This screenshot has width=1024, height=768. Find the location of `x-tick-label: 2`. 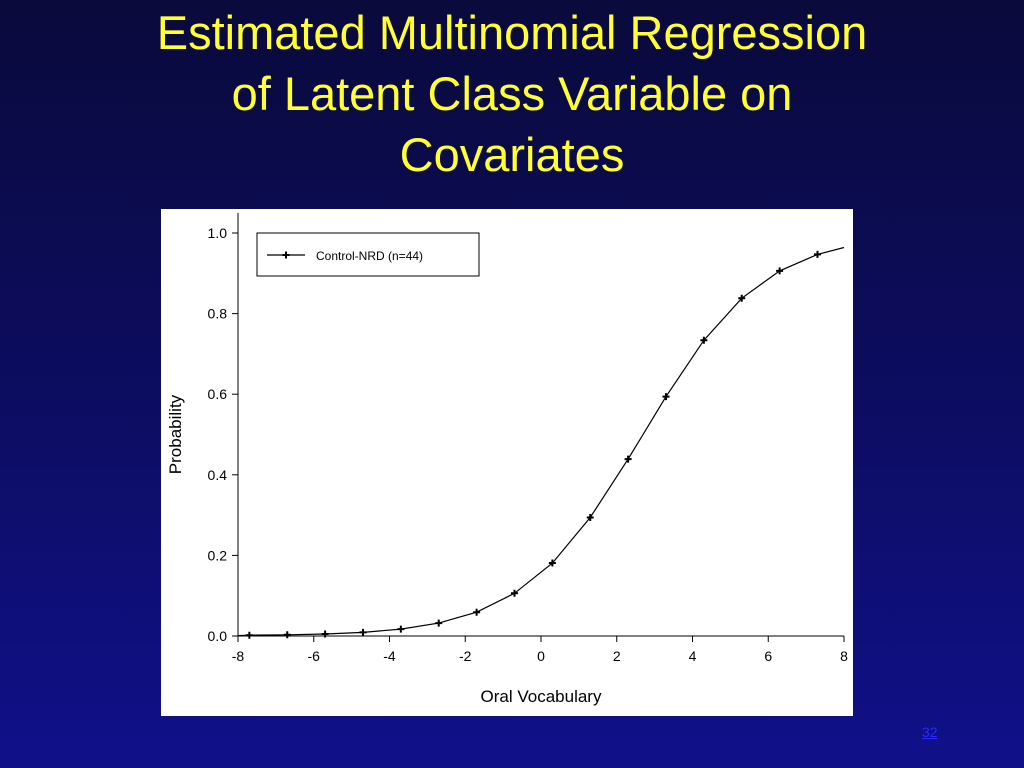

x-tick-label: 2 is located at coordinates (617, 656).